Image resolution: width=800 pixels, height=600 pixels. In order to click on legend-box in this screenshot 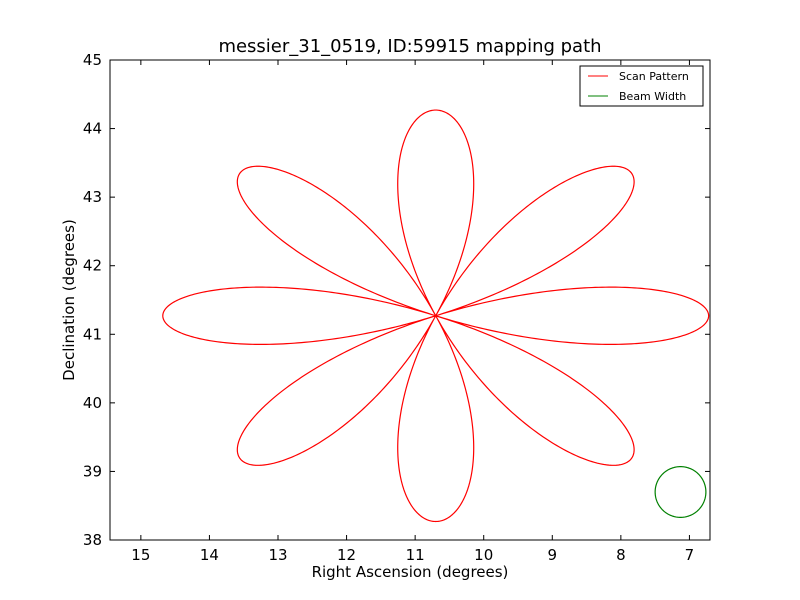, I will do `click(641, 86)`.